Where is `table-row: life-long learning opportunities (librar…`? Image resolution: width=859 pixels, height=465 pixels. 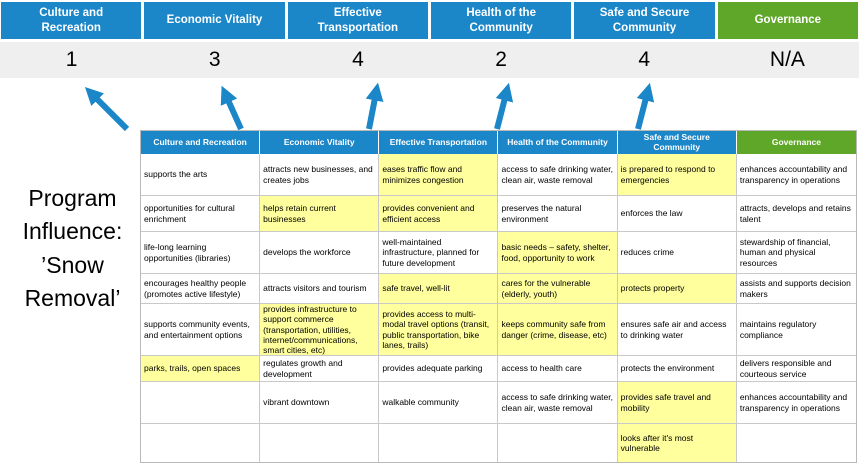
table-row: life-long learning opportunities (librar… is located at coordinates (498, 253).